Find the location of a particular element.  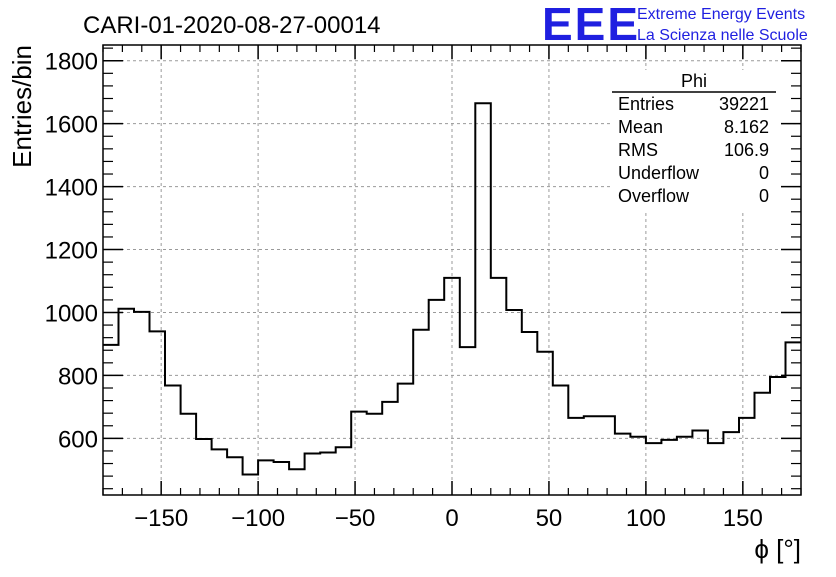

stats-value-overflow: 0 is located at coordinates (764, 196).